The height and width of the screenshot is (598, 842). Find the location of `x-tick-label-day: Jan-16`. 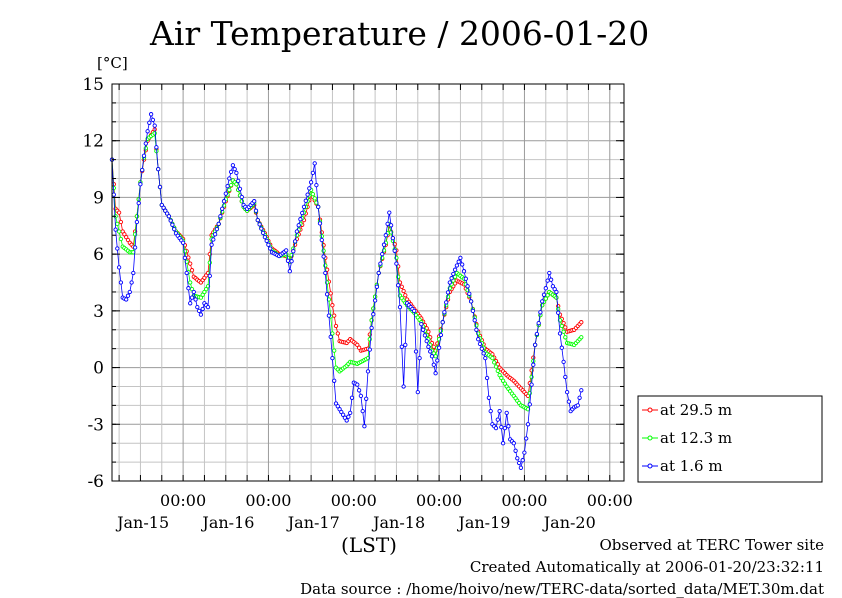

x-tick-label-day: Jan-16 is located at coordinates (227, 522).